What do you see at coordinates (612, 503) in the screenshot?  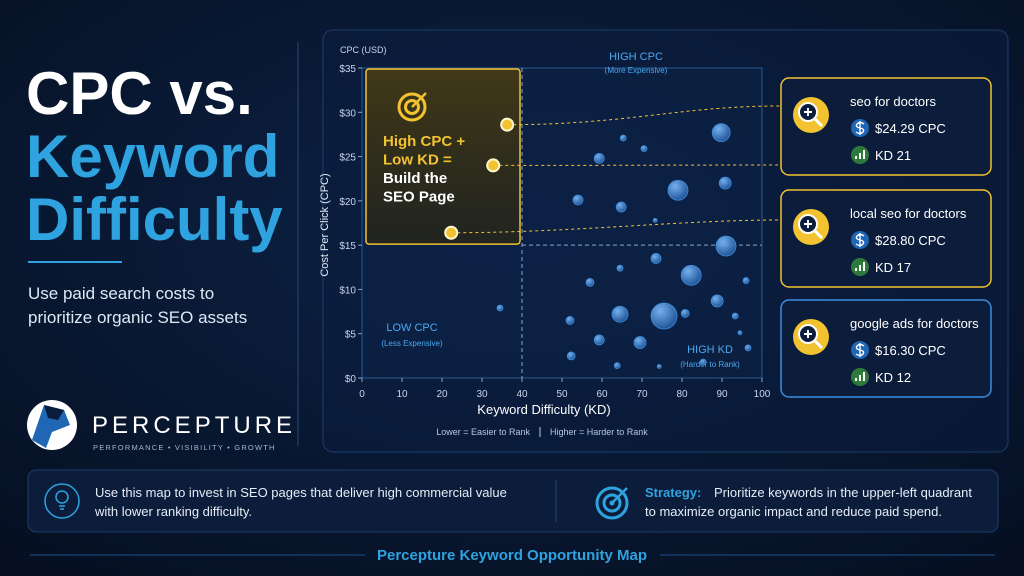 I see `target-icon` at bounding box center [612, 503].